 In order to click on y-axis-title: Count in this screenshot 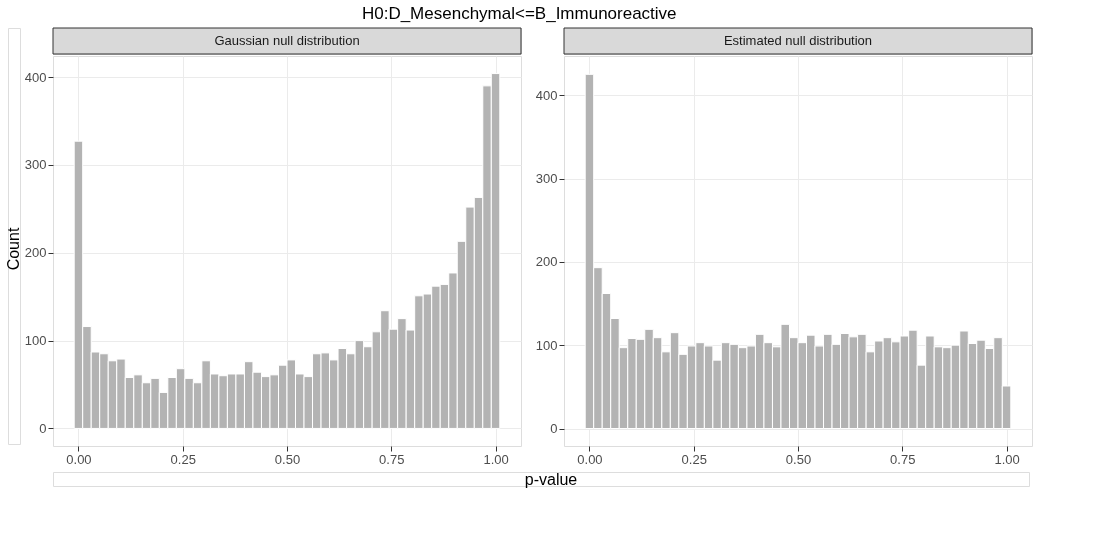, I will do `click(13, 249)`.